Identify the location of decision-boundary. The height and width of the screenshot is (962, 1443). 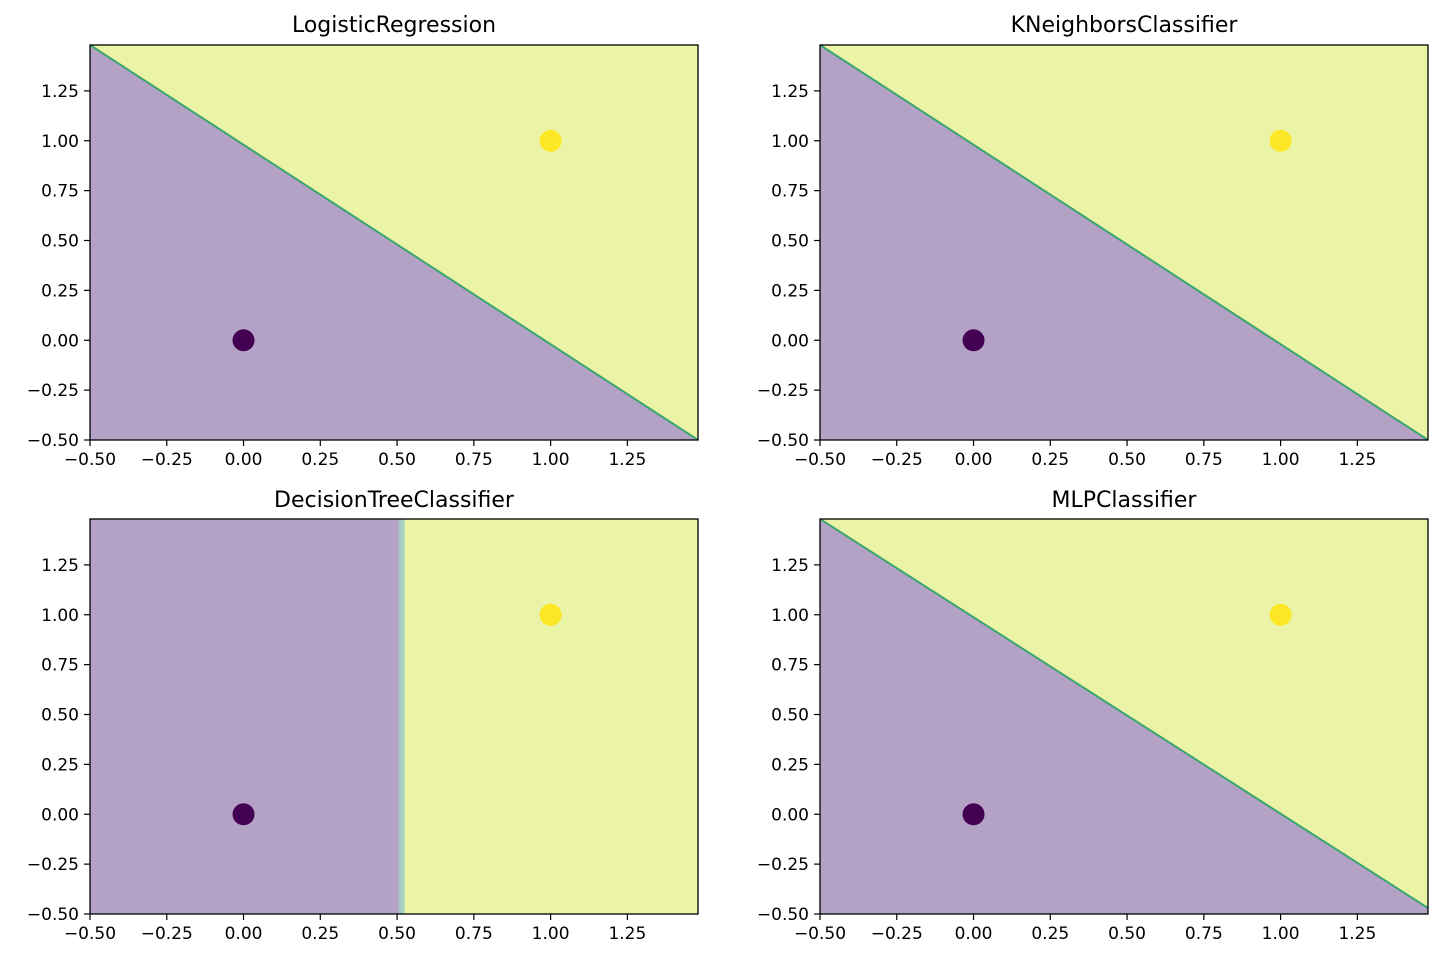
(401, 716).